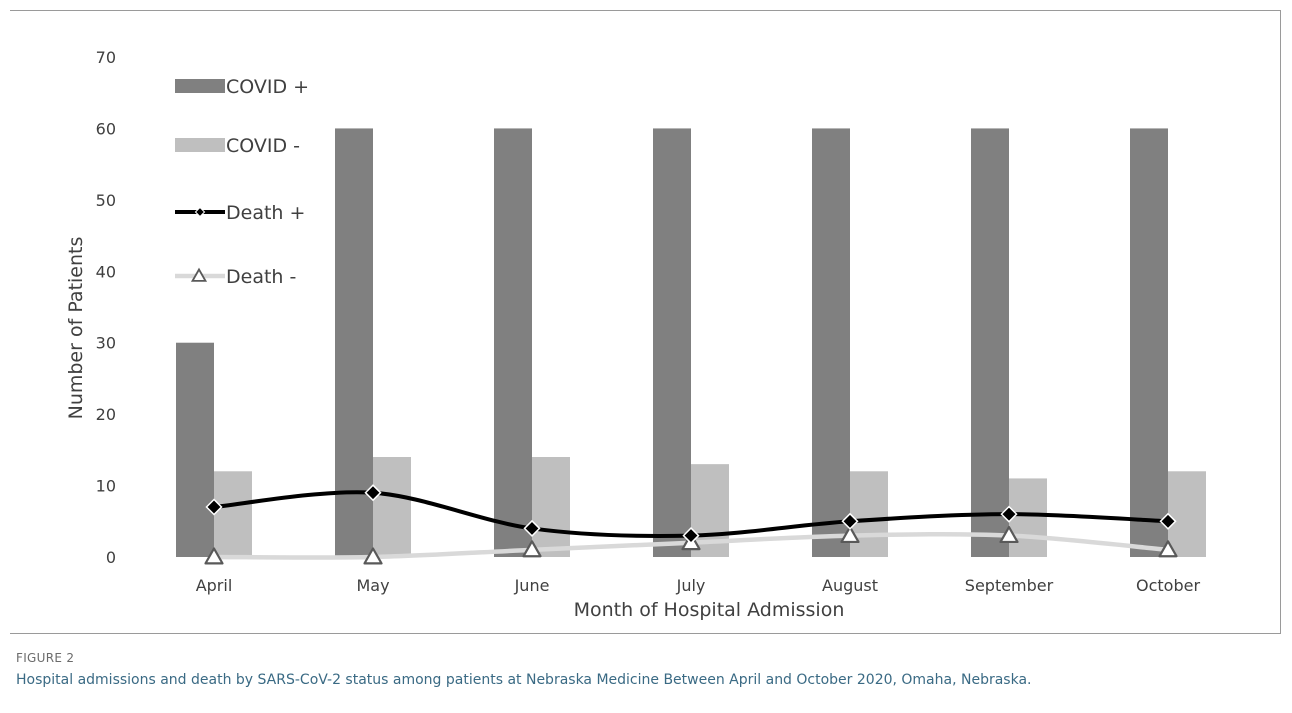 This screenshot has height=713, width=1292. Describe the element at coordinates (392, 507) in the screenshot. I see `bar-covid-neg-may` at that location.